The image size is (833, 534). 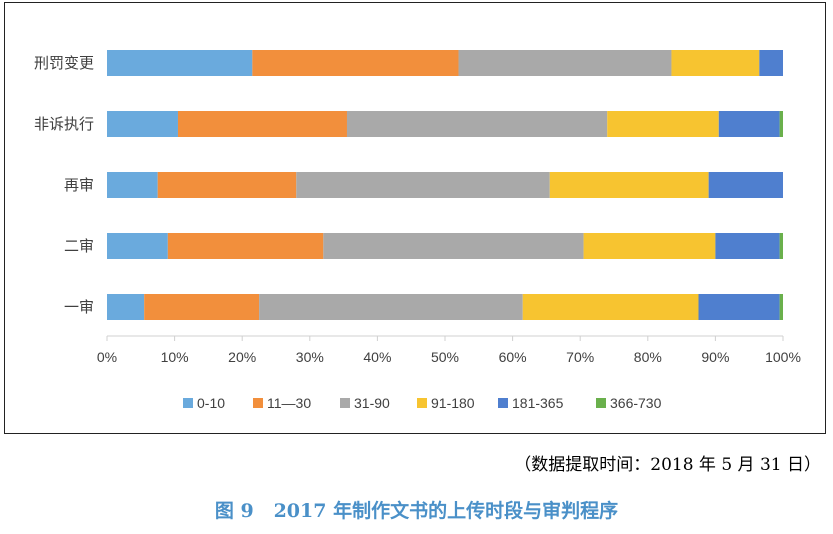 I want to click on category-label: 刑罚变更, so click(x=64, y=63).